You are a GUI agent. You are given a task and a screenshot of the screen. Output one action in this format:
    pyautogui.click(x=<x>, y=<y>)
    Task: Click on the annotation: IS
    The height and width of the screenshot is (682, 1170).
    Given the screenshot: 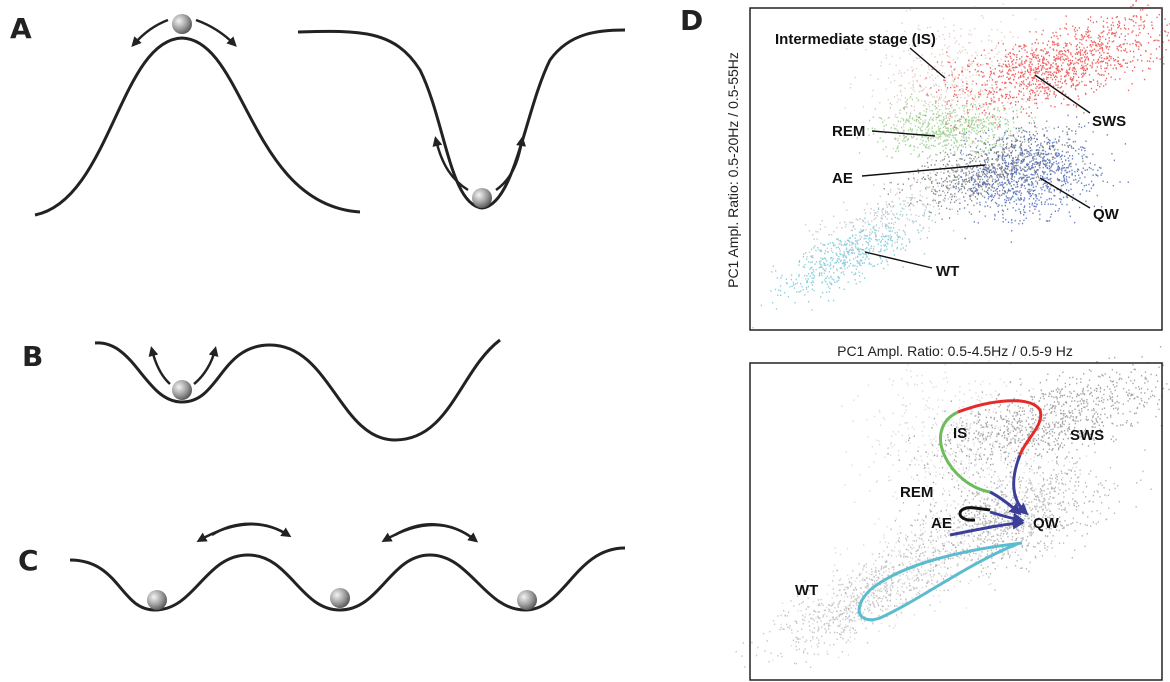 What is the action you would take?
    pyautogui.click(x=960, y=433)
    